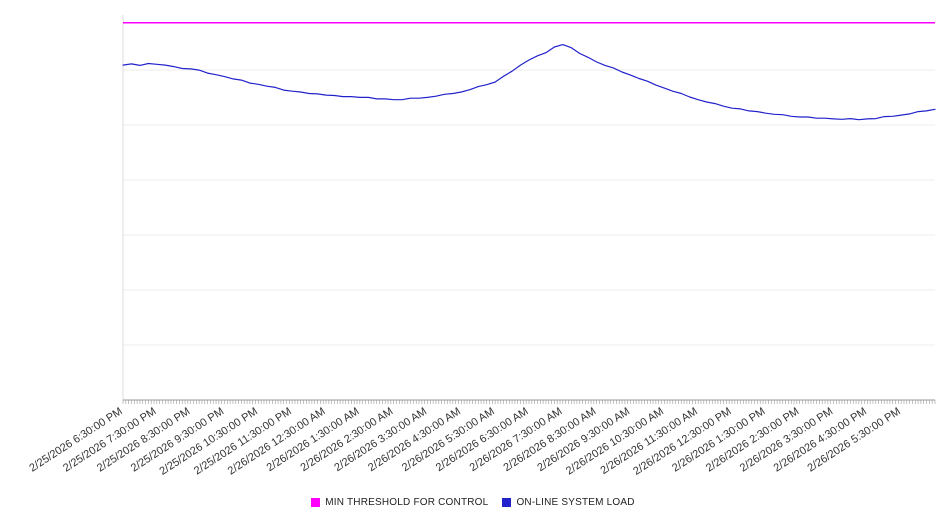 This screenshot has height=526, width=946. I want to click on threshold-legend-swatch, so click(316, 502).